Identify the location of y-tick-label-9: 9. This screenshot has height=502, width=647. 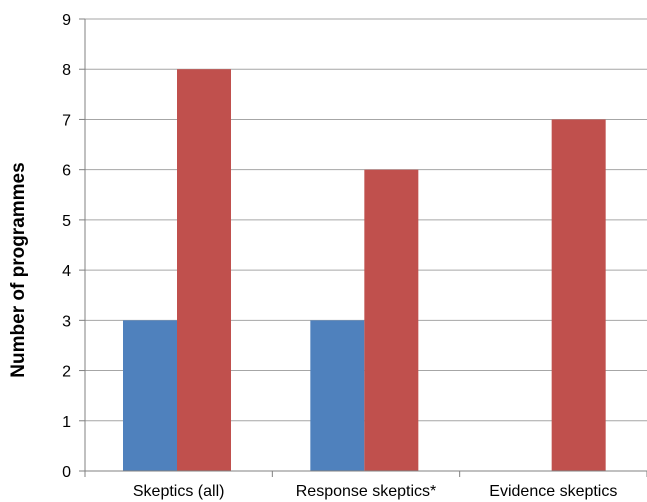
(66, 20).